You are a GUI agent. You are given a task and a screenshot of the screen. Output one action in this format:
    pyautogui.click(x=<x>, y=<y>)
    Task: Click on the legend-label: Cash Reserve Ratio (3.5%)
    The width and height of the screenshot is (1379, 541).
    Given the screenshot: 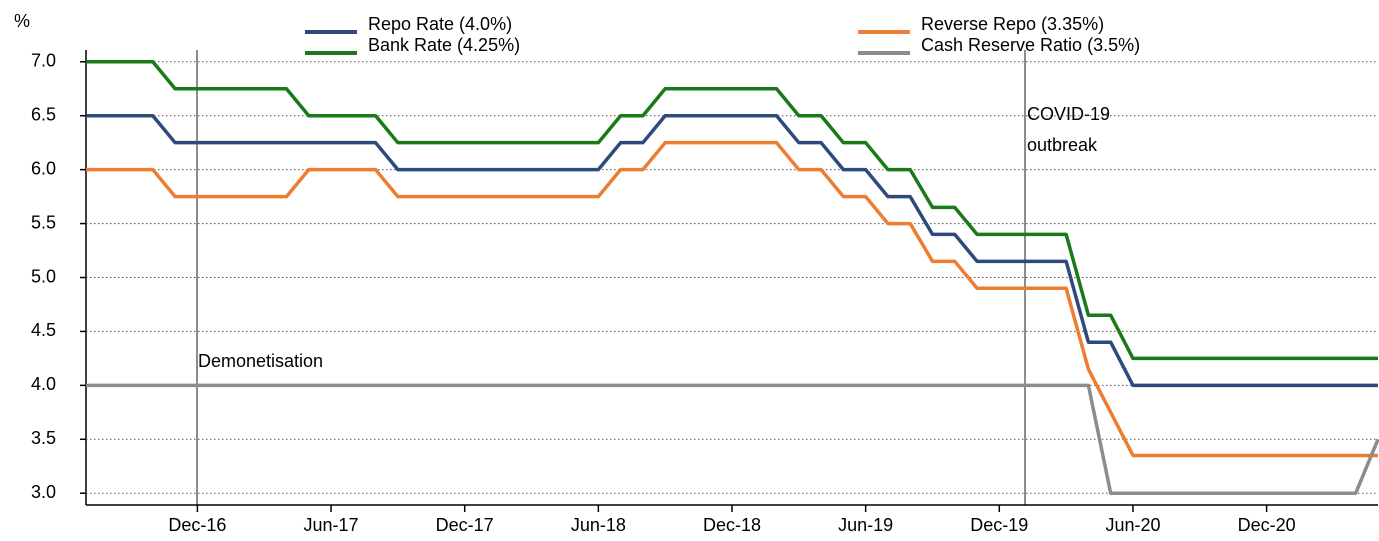 What is the action you would take?
    pyautogui.click(x=1030, y=45)
    